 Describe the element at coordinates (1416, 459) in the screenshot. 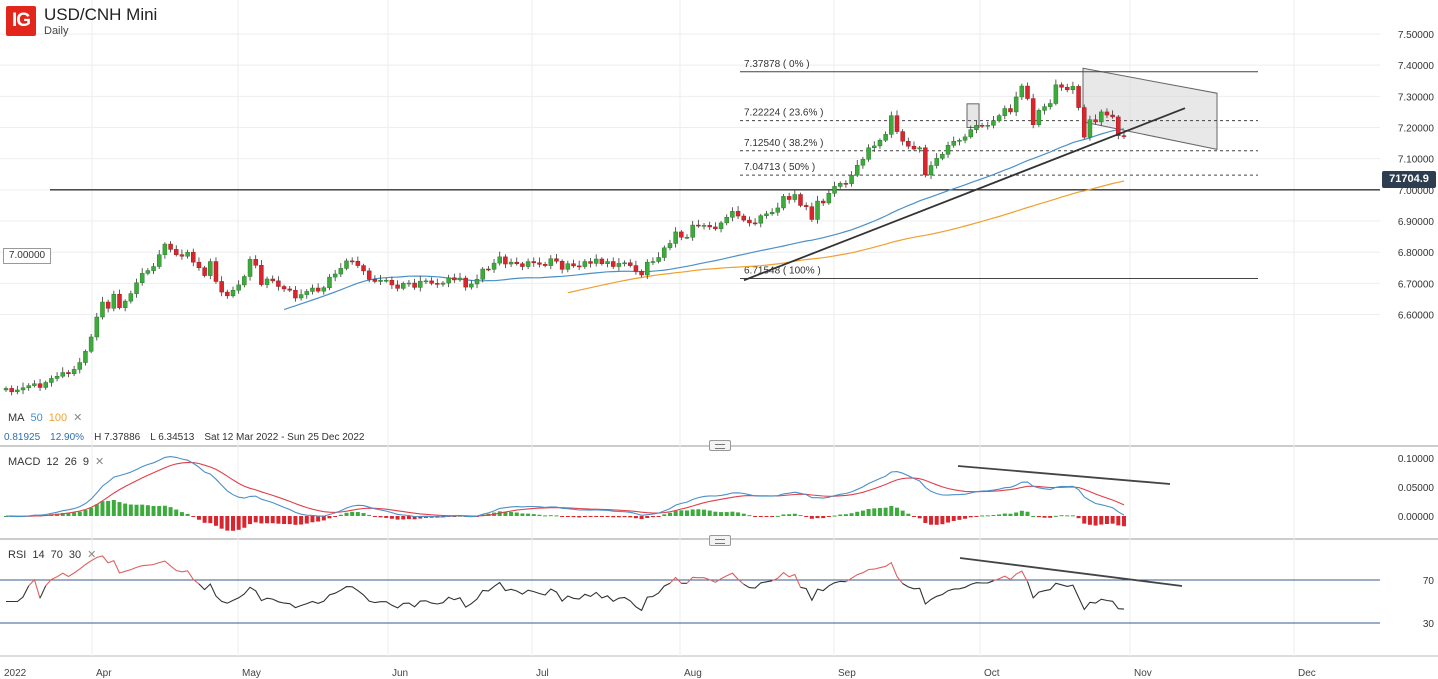

I see `macd-y-tick: 0.10000` at that location.